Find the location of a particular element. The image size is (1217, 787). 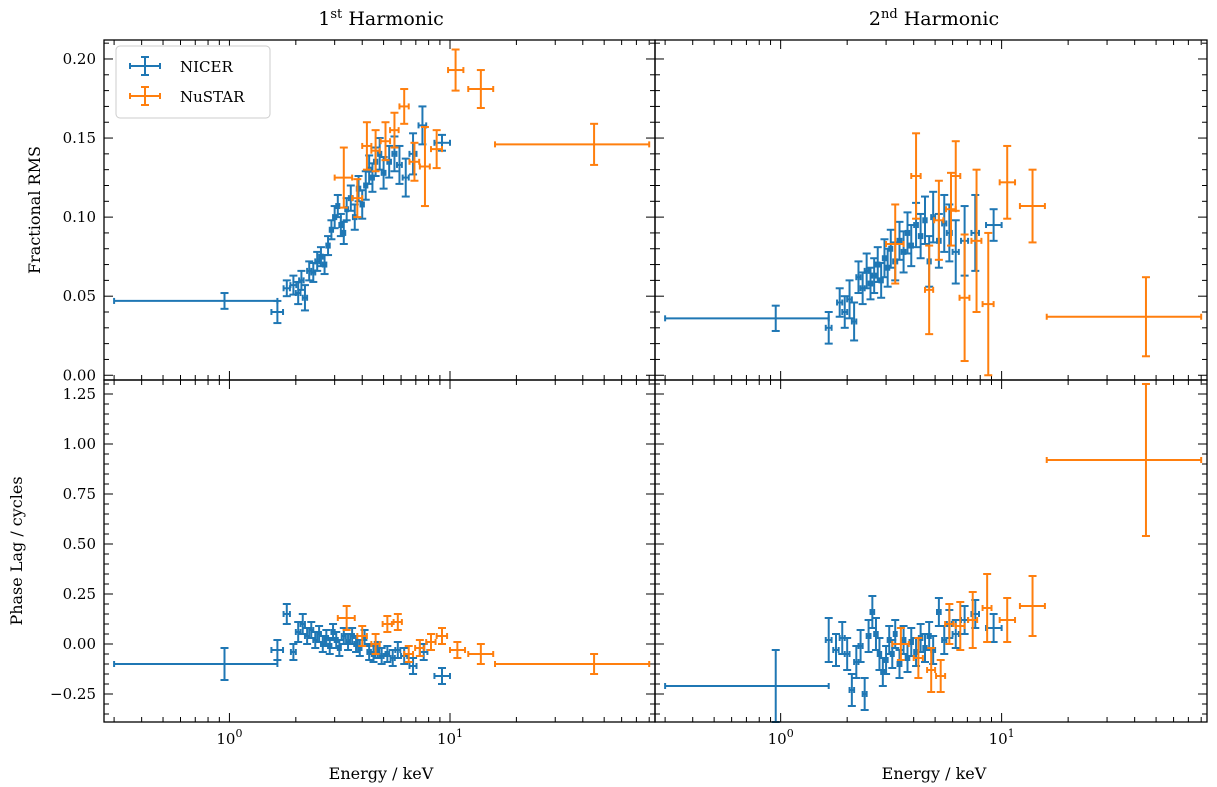

y-tick-label: 1.25 is located at coordinates (79, 394).